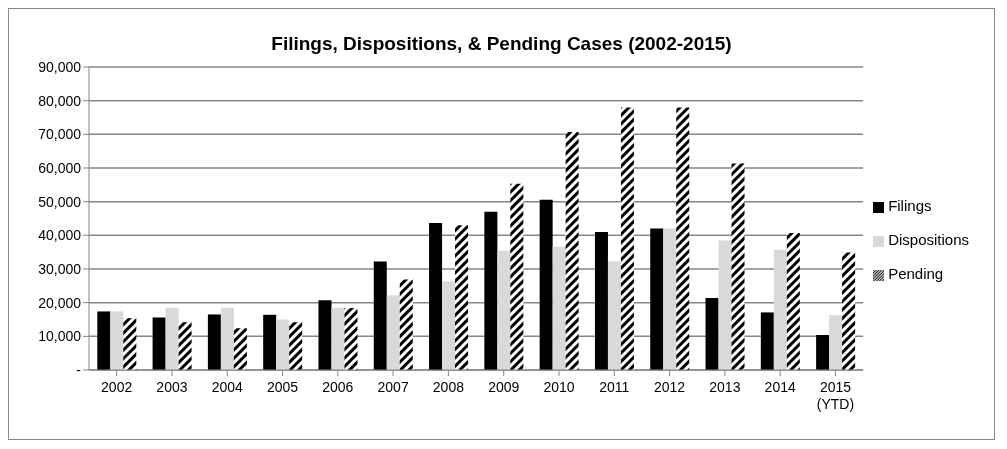 The image size is (1007, 449). Describe the element at coordinates (835, 395) in the screenshot. I see `x-tick-label: 2015 (YTD)` at that location.